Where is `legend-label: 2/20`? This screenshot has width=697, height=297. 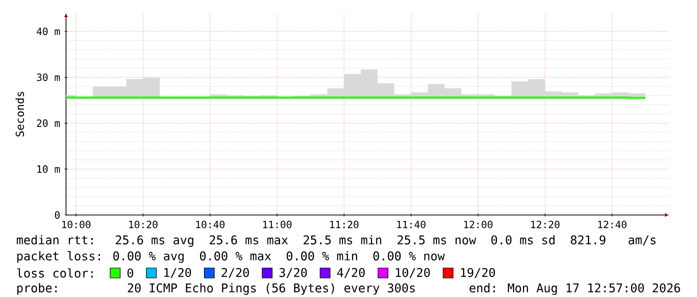 legend-label: 2/20 is located at coordinates (235, 273).